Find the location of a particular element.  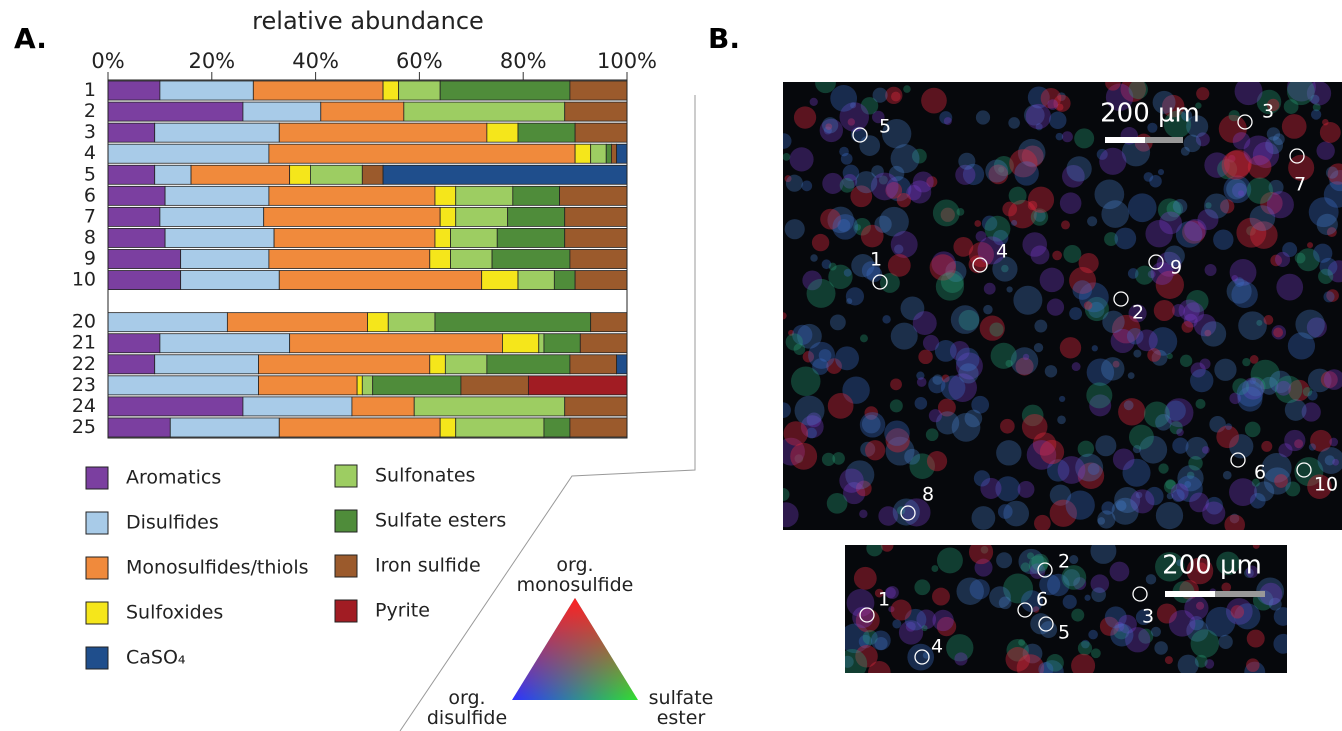

image-inset is located at coordinates (1066, 609).